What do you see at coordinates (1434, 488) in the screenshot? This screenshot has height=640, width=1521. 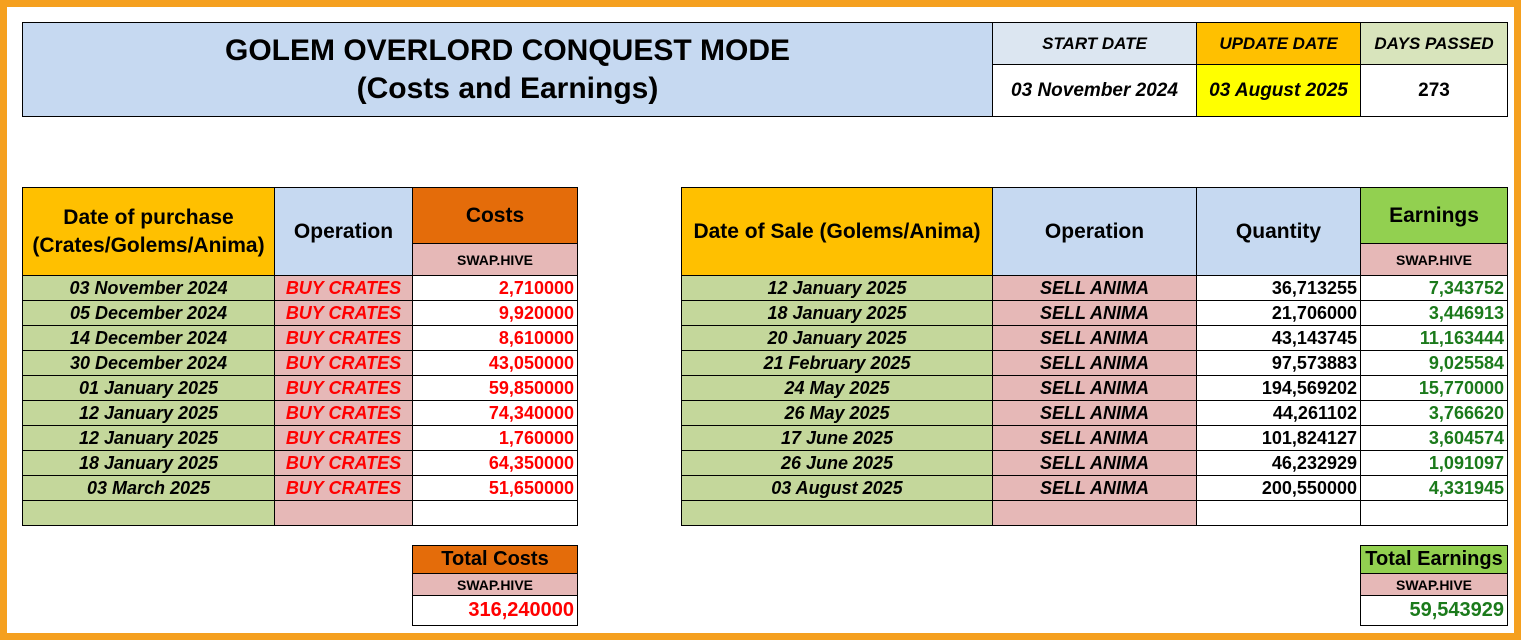 I see `sale-earning-cell: 4,331945` at bounding box center [1434, 488].